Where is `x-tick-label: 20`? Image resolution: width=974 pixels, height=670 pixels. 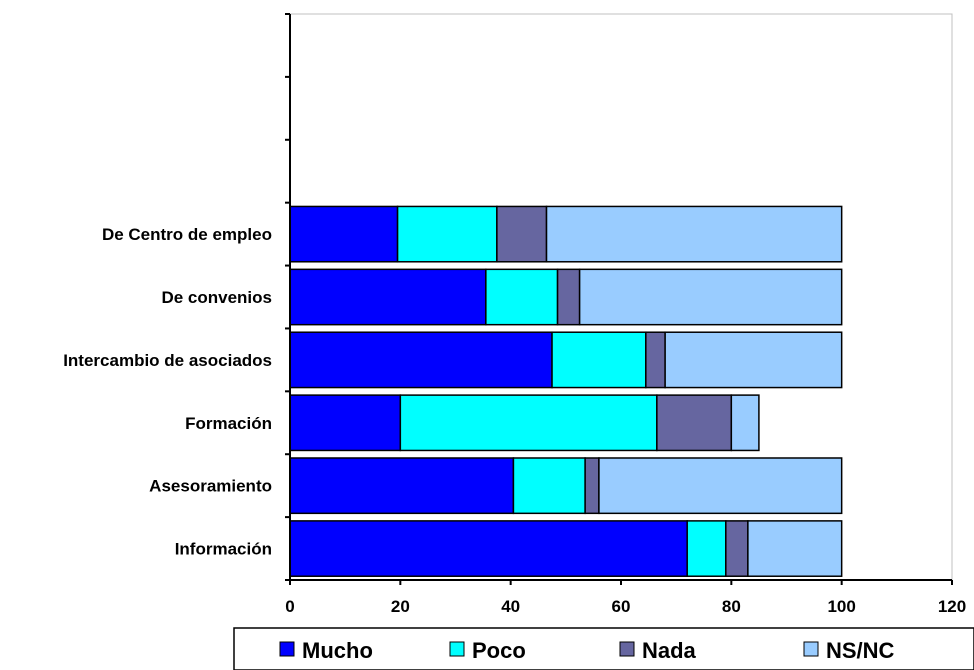 x-tick-label: 20 is located at coordinates (400, 606).